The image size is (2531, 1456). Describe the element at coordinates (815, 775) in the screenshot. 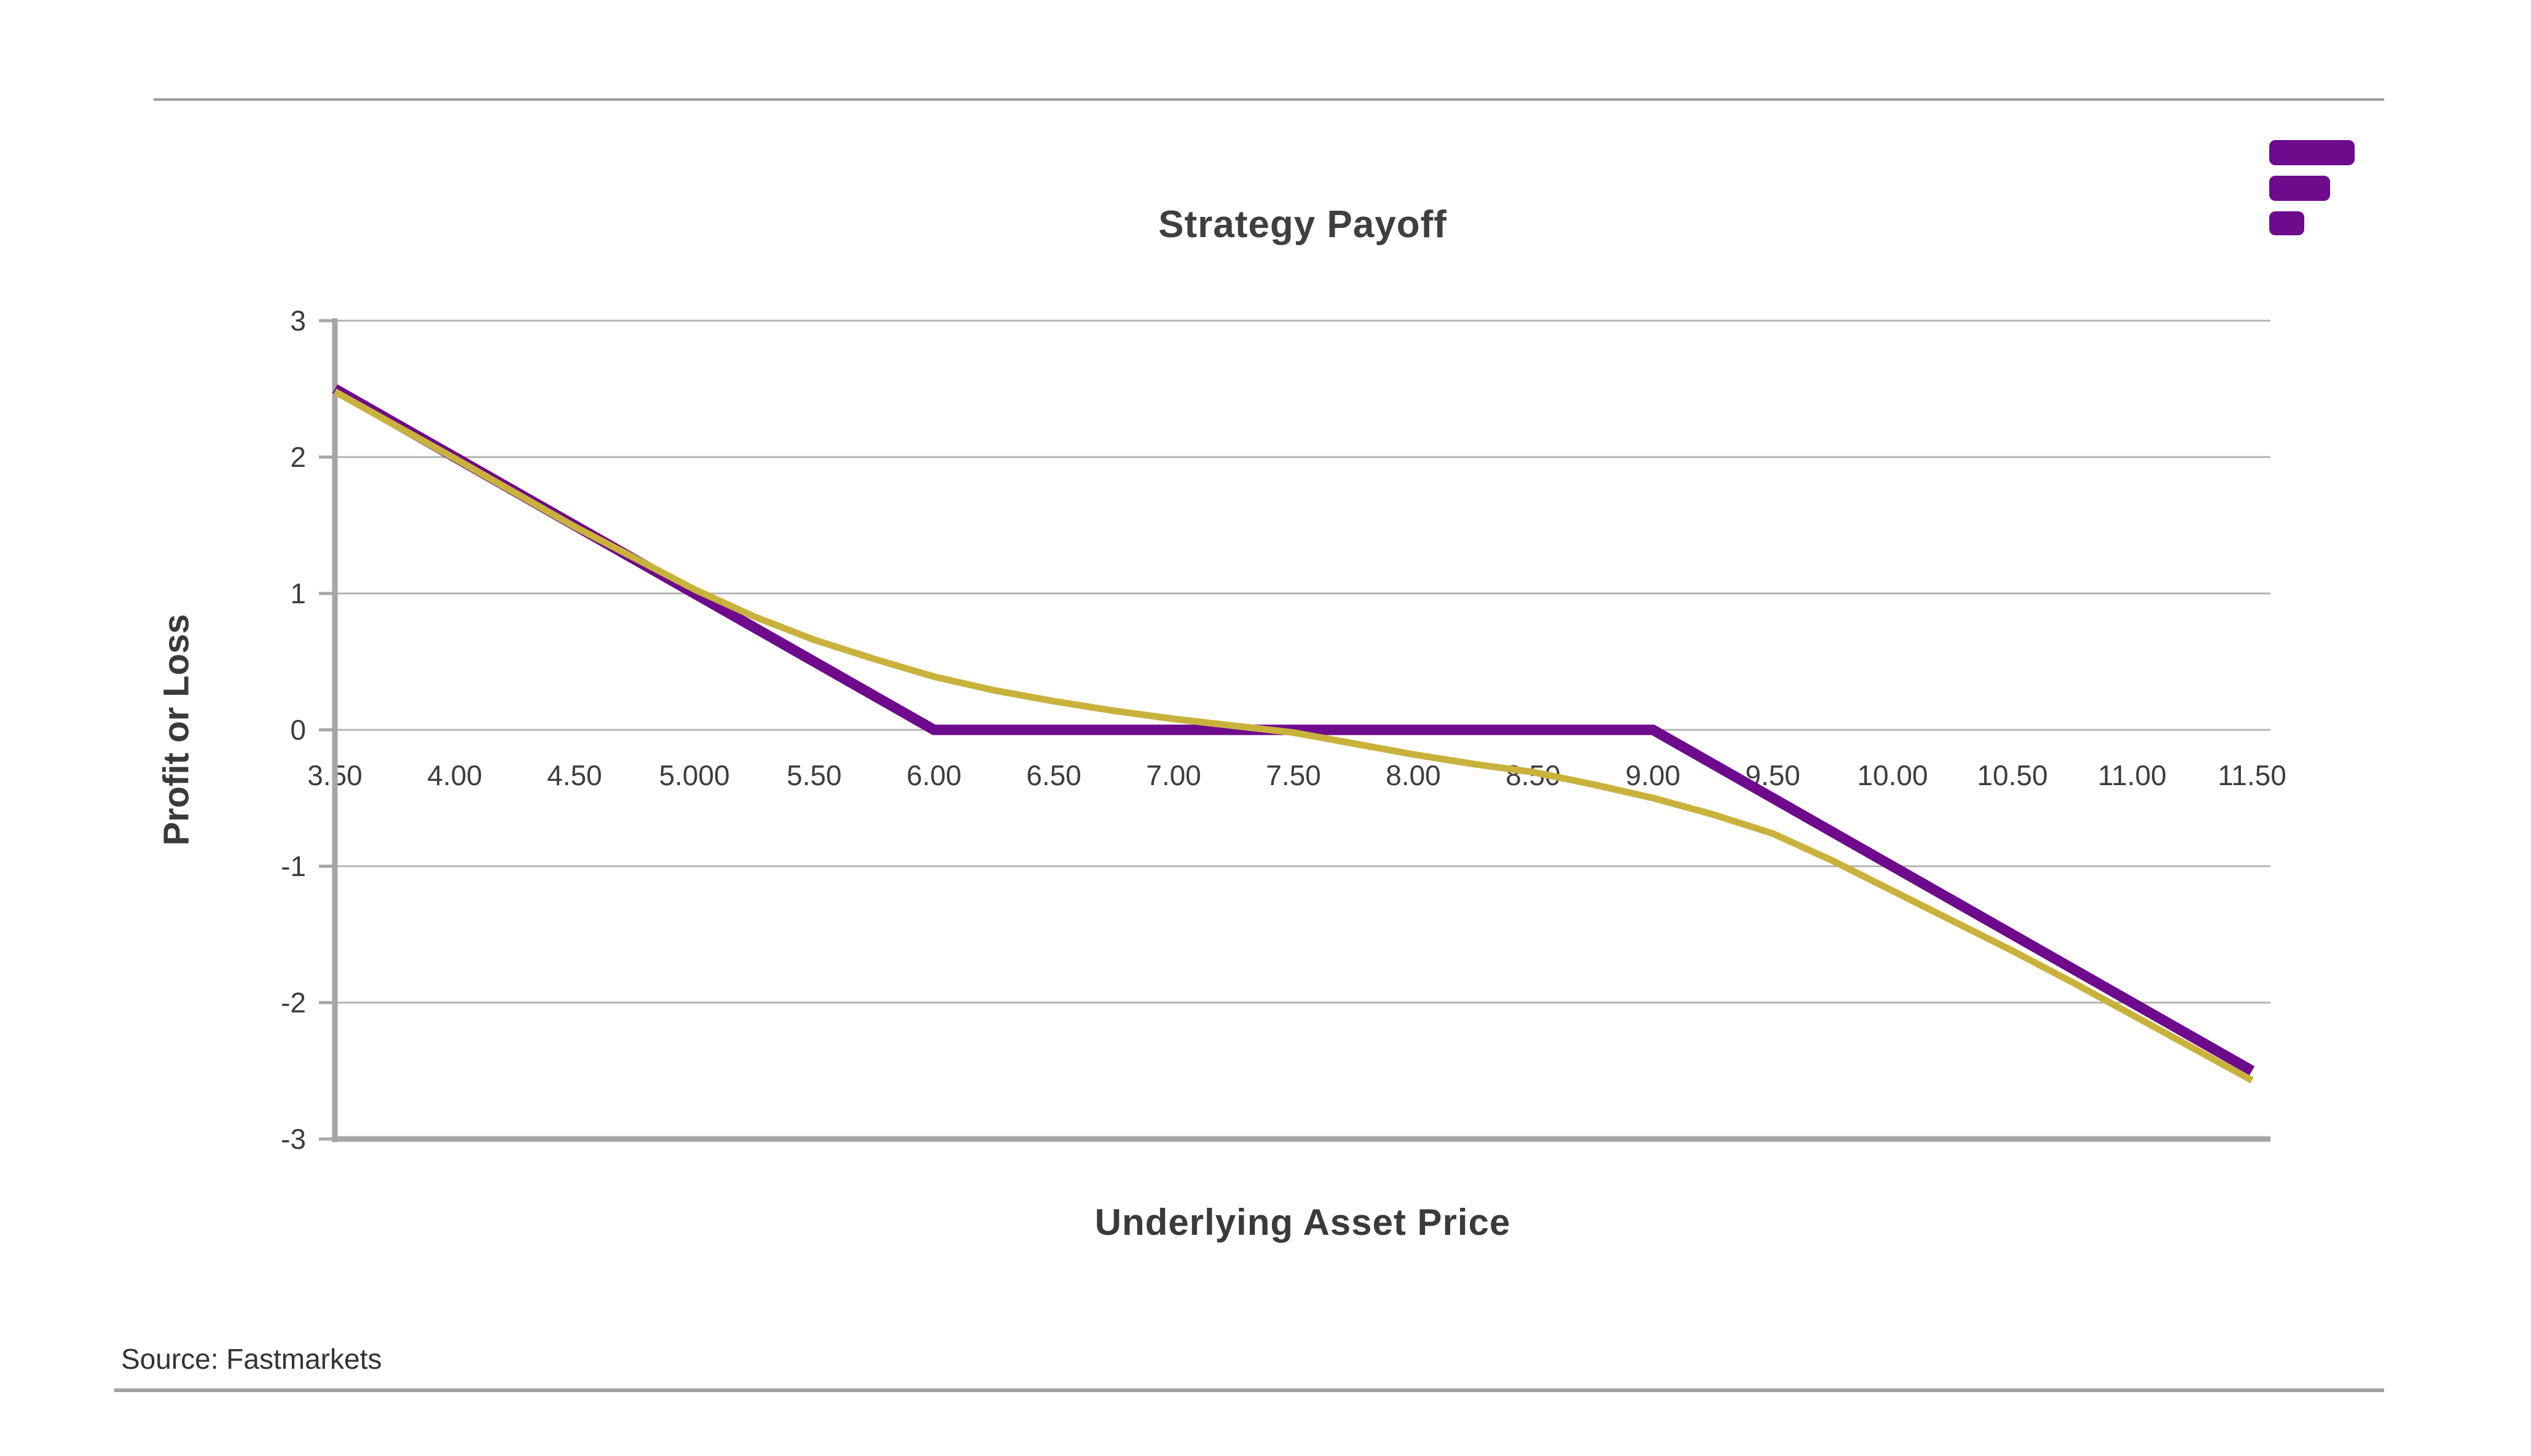

I see `x-tick-label: 5.50` at that location.